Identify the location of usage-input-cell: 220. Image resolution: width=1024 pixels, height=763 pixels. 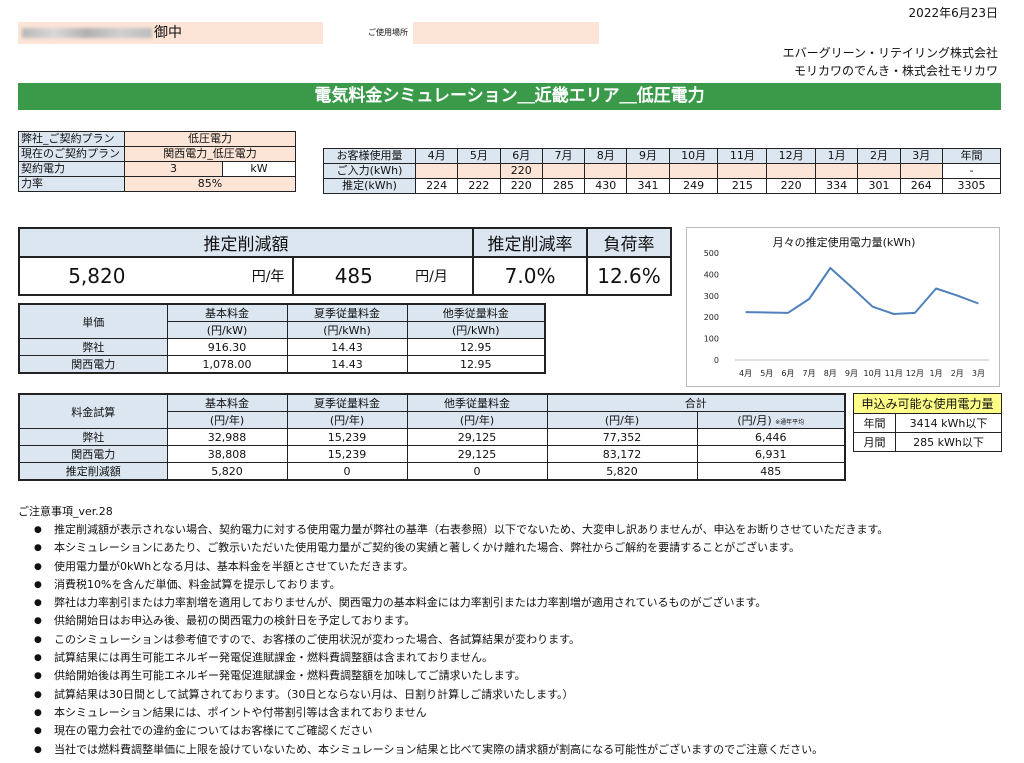
(521, 171).